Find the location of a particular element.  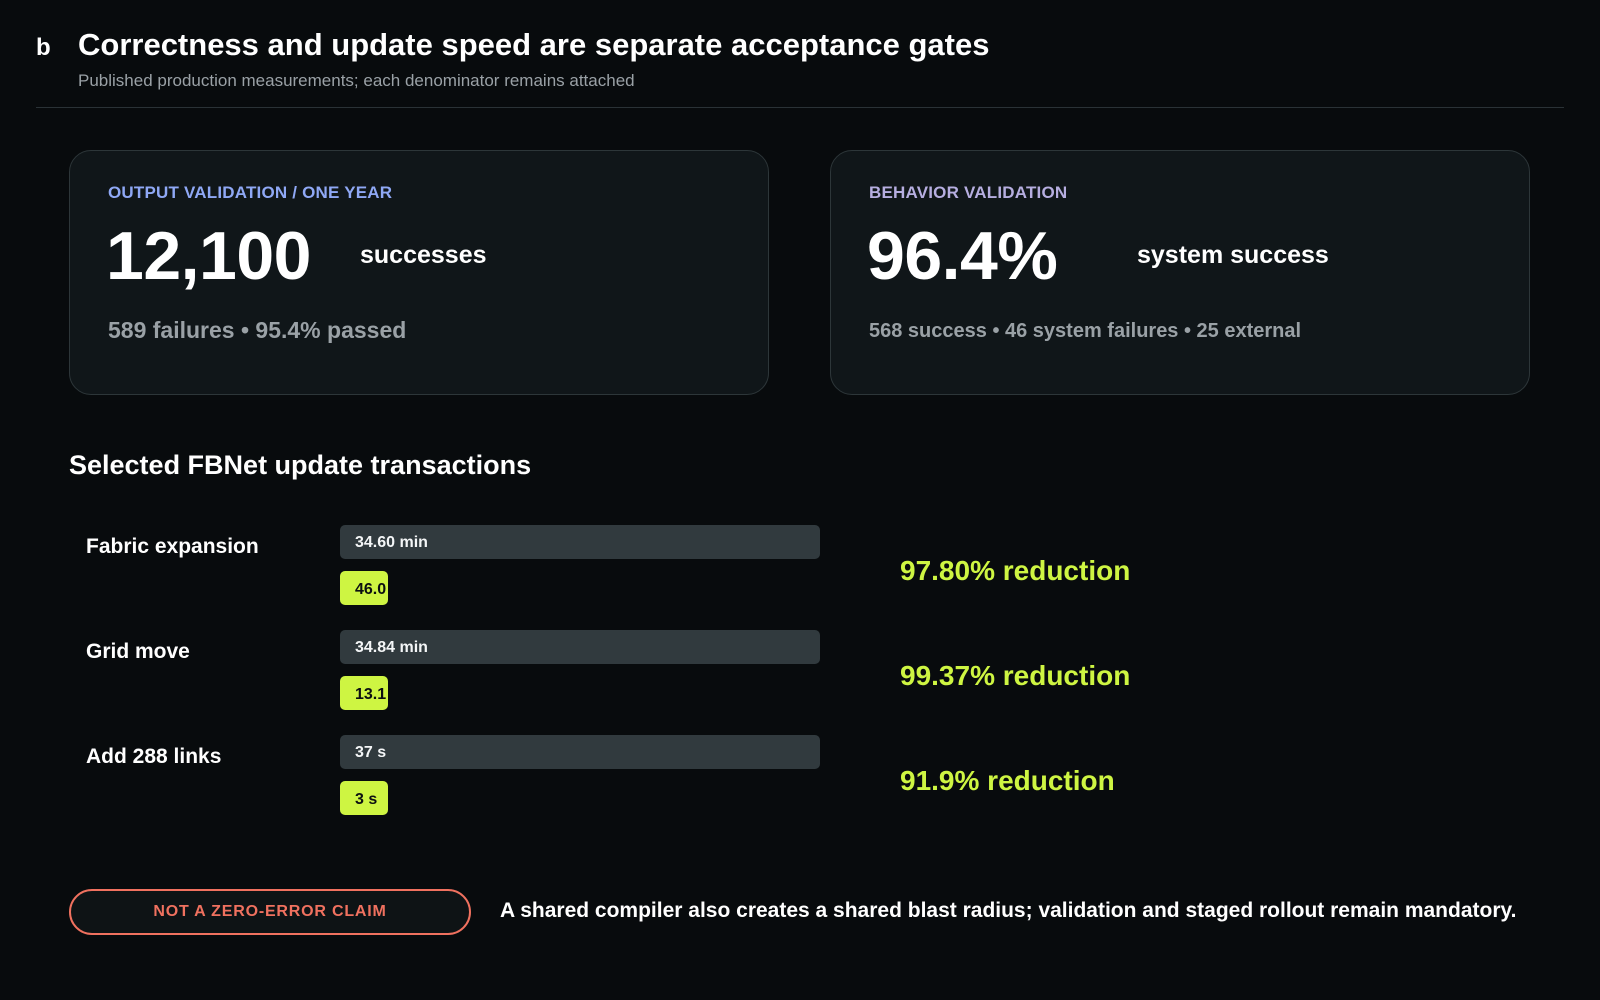

after-duration-bar: 13.1 is located at coordinates (364, 693).